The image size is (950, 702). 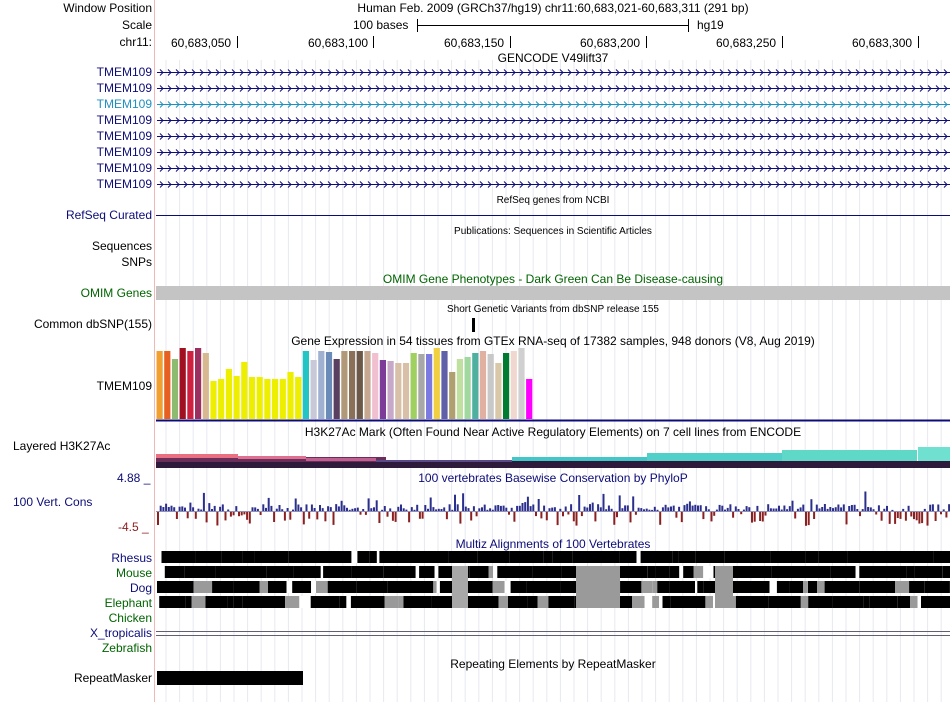 I want to click on dbsnp-track-label: Common dbSNP(155), so click(x=92, y=324).